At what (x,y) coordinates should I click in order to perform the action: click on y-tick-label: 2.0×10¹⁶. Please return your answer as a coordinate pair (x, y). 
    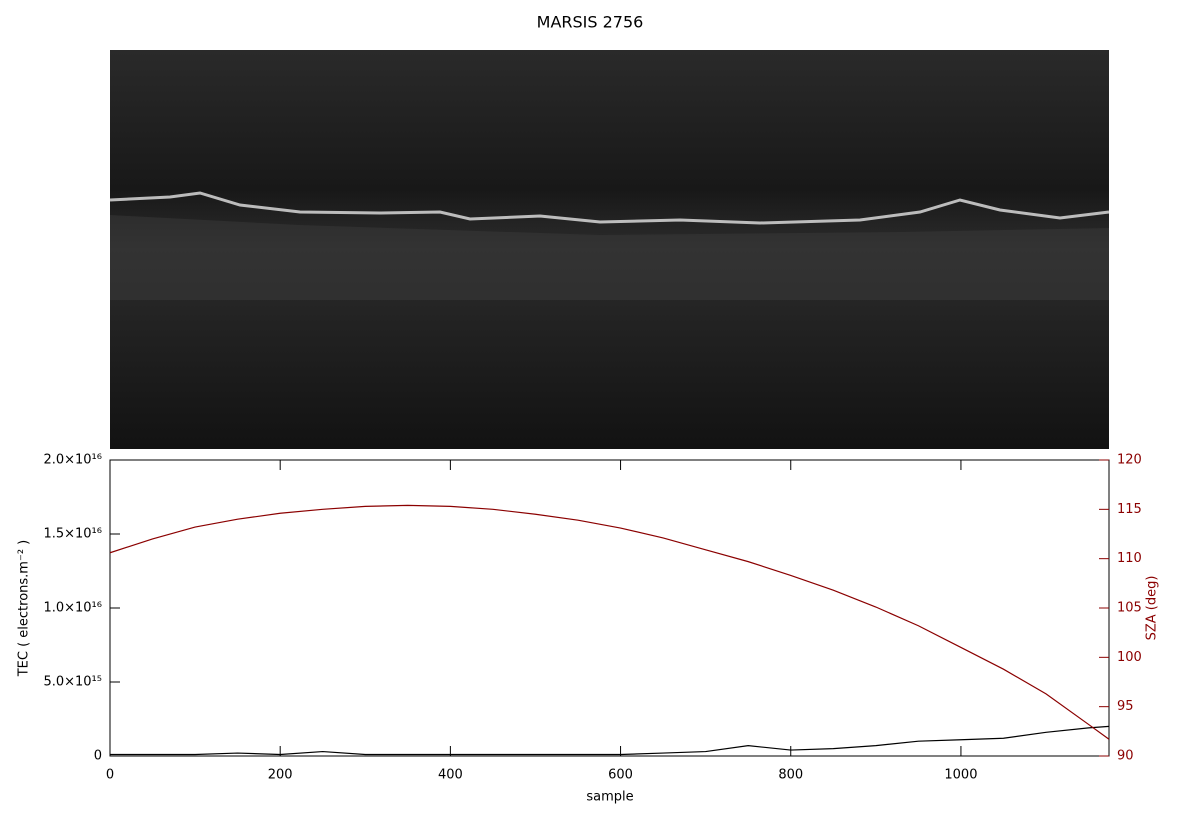
    Looking at the image, I should click on (72, 460).